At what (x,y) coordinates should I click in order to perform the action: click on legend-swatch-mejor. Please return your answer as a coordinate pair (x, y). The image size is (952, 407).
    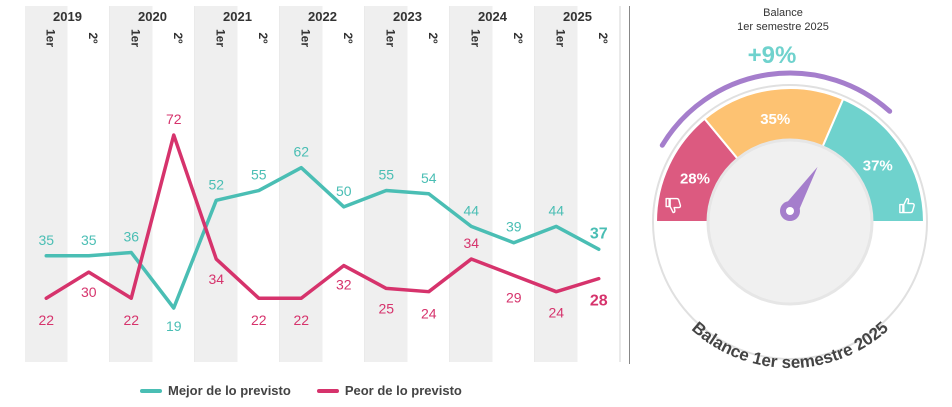
    Looking at the image, I should click on (151, 390).